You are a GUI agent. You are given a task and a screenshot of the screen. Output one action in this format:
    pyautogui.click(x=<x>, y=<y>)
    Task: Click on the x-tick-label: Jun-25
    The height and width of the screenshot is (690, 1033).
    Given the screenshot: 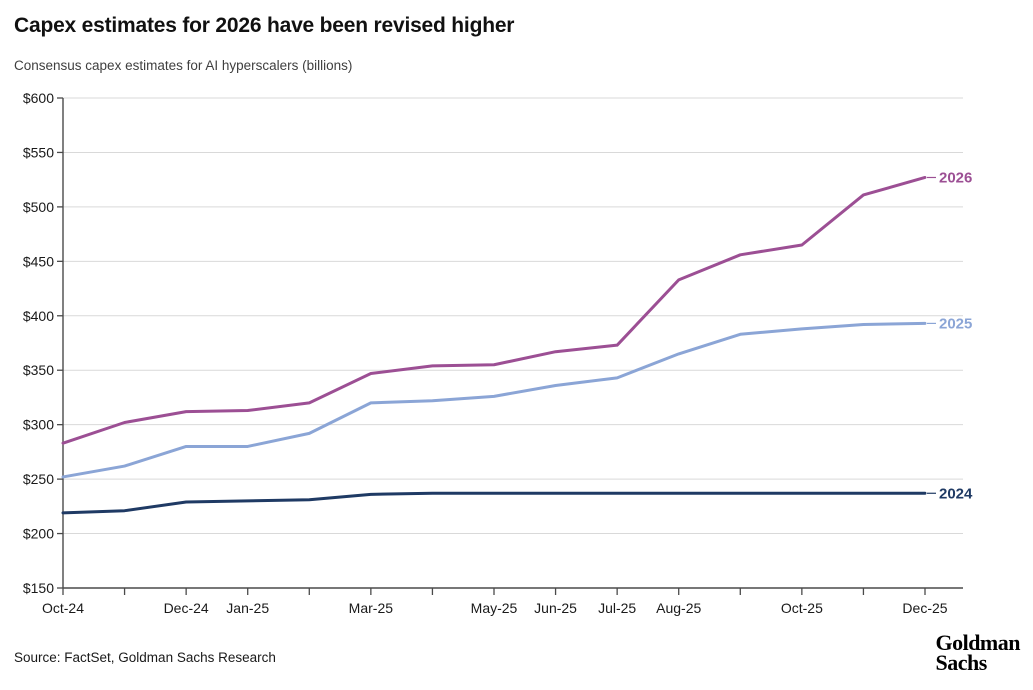 What is the action you would take?
    pyautogui.click(x=555, y=608)
    